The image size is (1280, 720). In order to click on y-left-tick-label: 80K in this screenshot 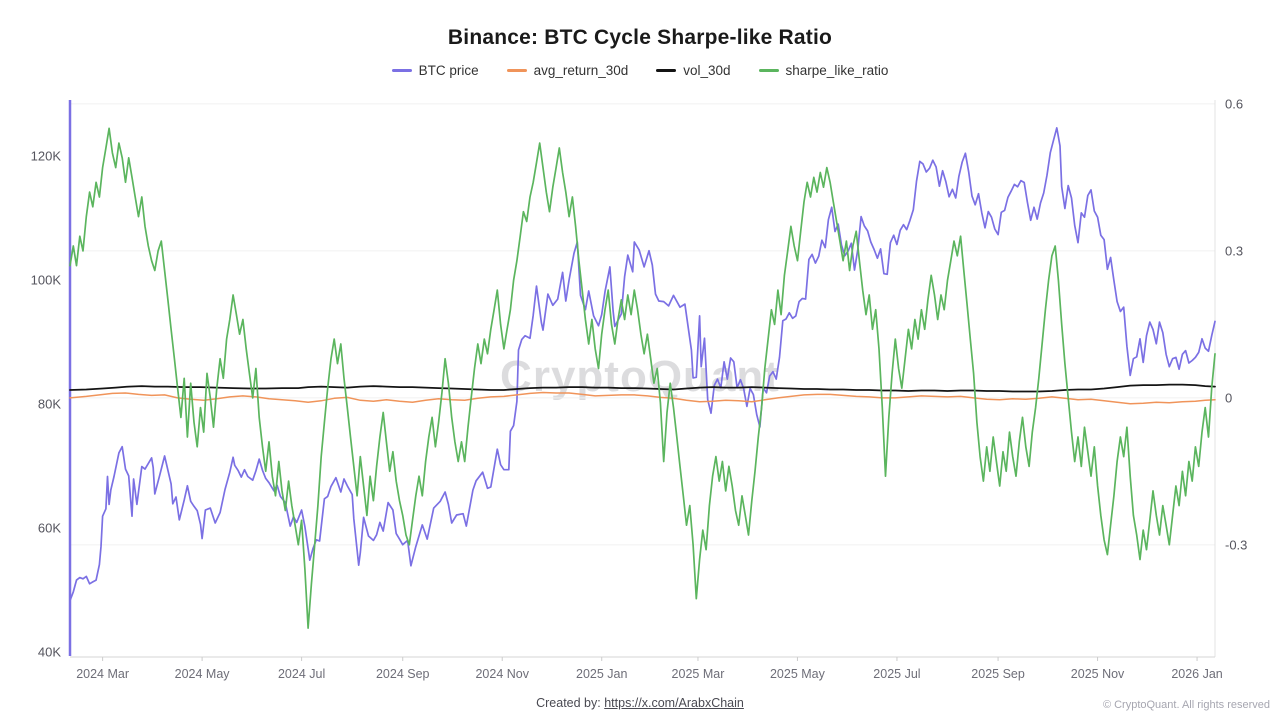, I will do `click(49, 403)`.